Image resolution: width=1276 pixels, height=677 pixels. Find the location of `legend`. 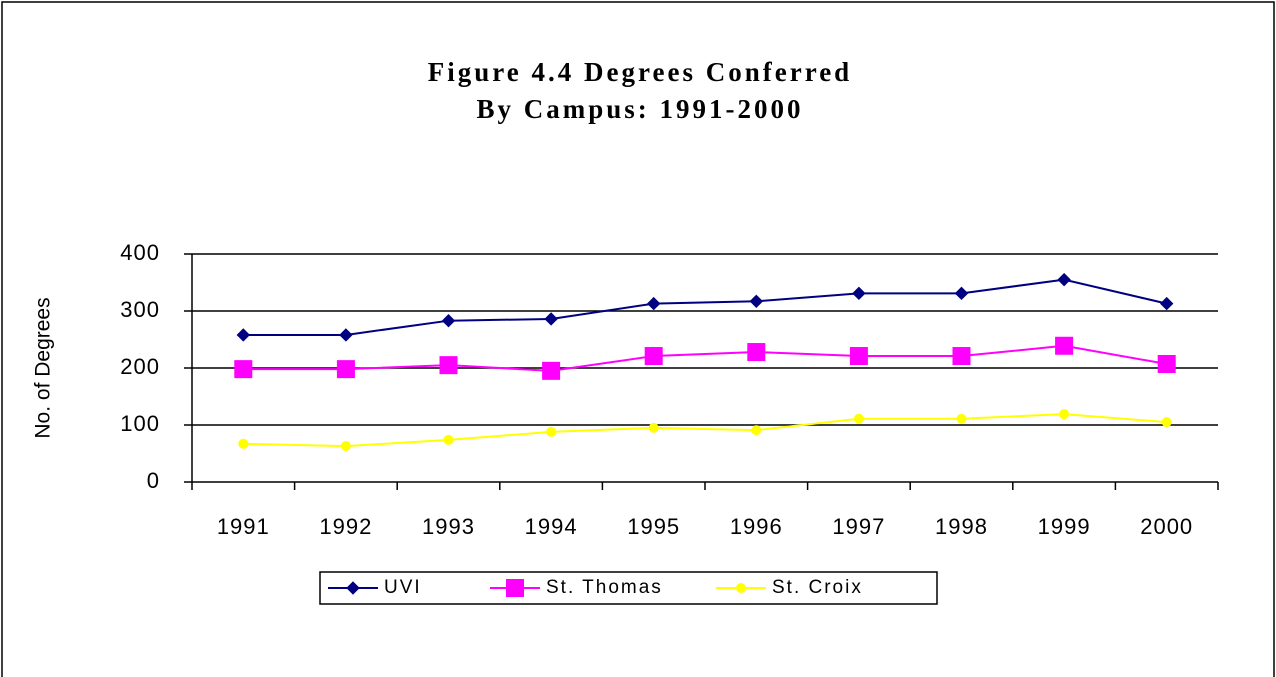

legend is located at coordinates (628, 588).